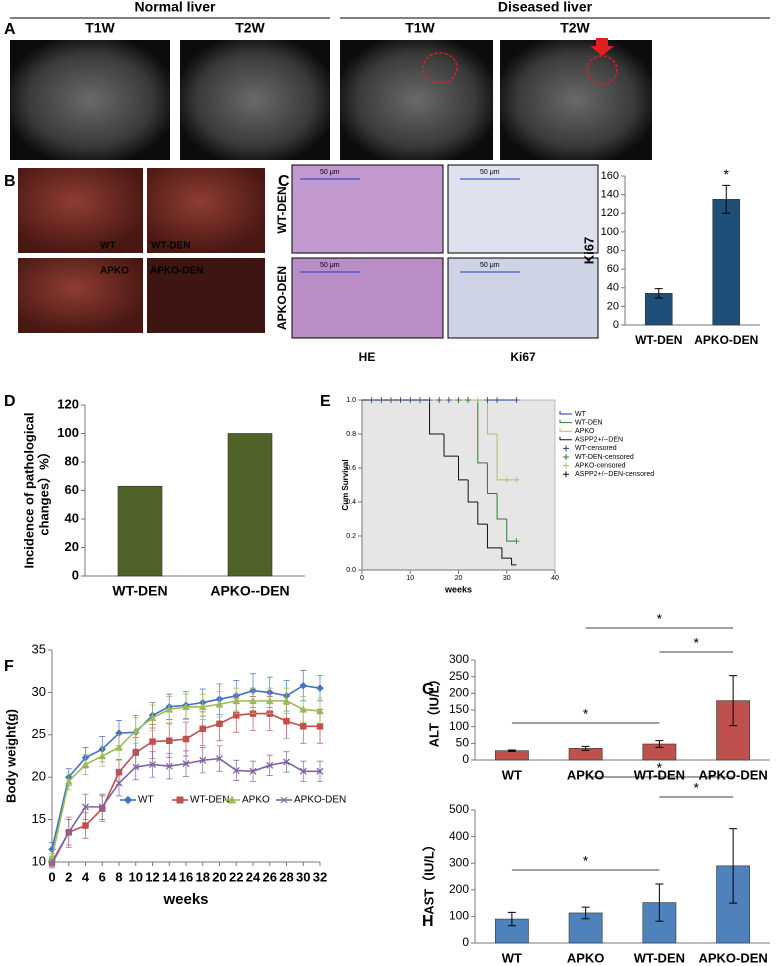  Describe the element at coordinates (596, 448) in the screenshot. I see `legend-label: WT-censored` at that location.